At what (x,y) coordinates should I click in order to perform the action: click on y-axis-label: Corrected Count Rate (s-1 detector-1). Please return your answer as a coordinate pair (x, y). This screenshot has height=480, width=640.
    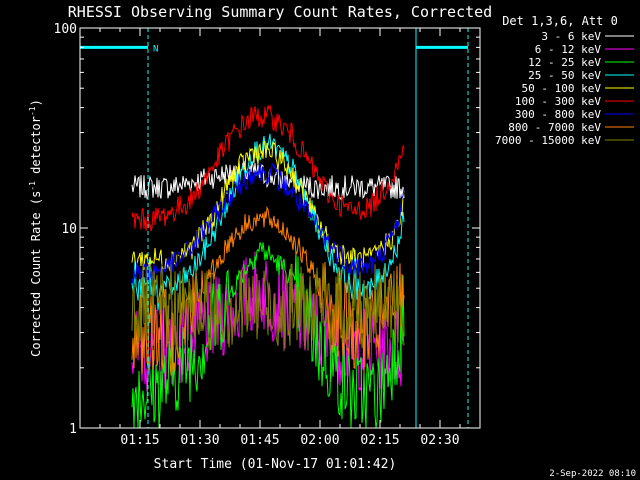
    Looking at the image, I should click on (35, 228).